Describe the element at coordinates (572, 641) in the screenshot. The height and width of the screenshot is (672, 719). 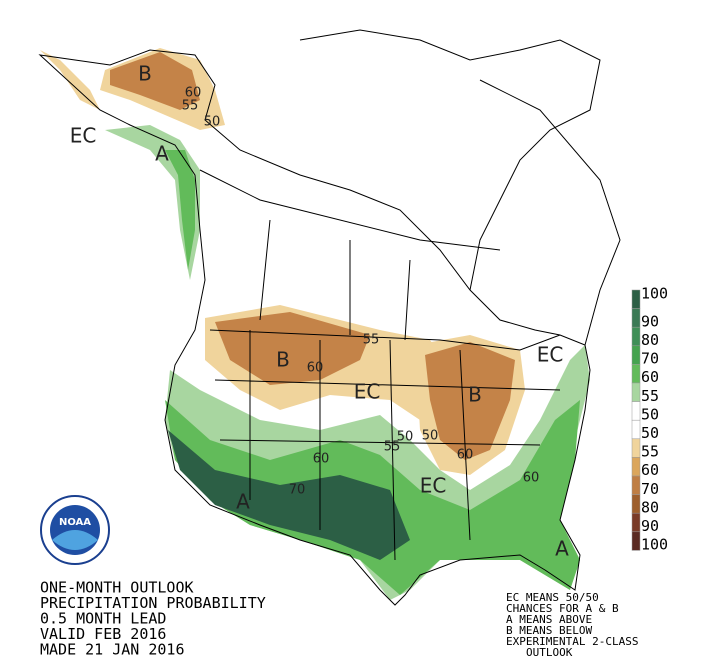
I see `note-line: EXPERIMENTAL 2-CLASS` at that location.